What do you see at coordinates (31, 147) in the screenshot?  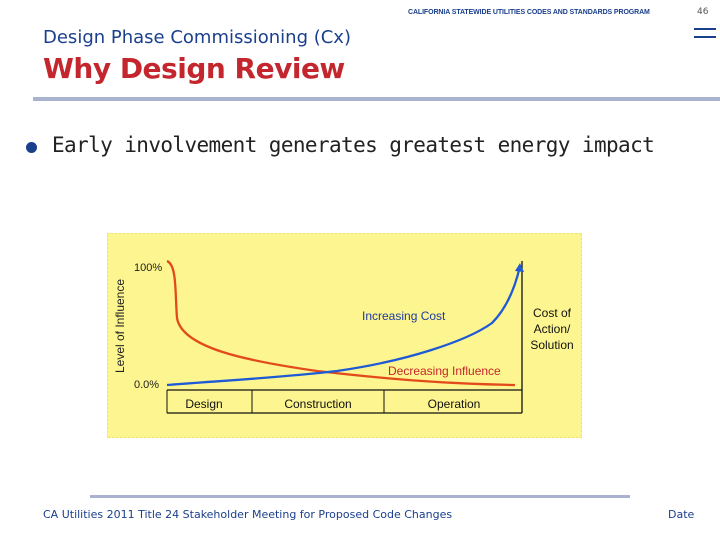 I see `bullet-icon` at bounding box center [31, 147].